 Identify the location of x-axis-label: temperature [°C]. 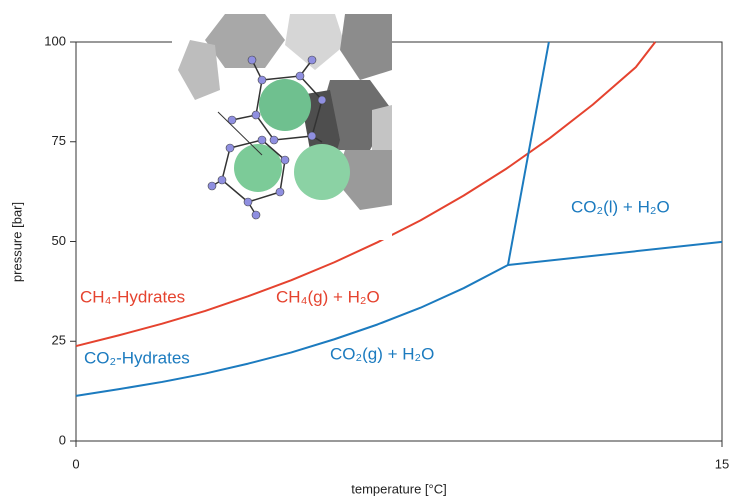
(399, 488).